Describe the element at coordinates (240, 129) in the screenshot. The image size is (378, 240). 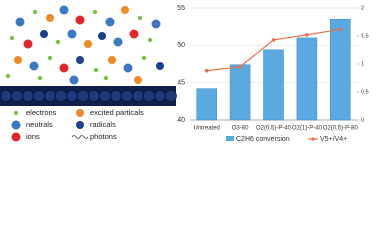
I see `x-tick-label: O3-80` at that location.